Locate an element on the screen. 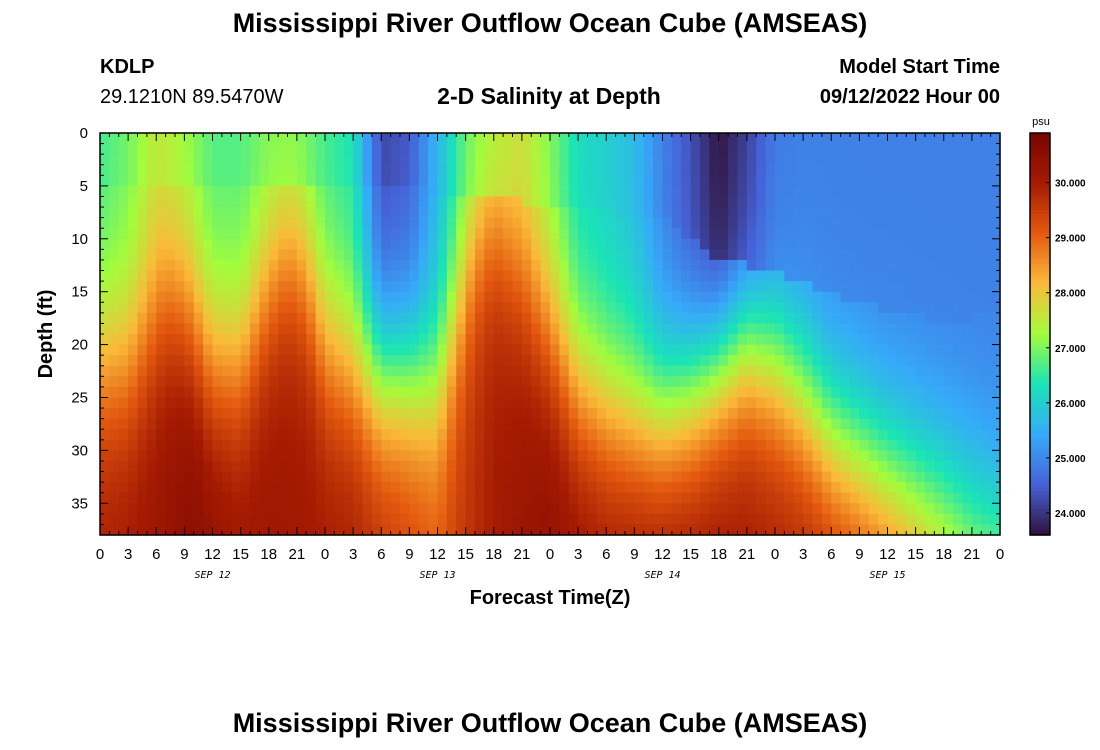  colorbar-tick-label: 28.000 is located at coordinates (1070, 294).